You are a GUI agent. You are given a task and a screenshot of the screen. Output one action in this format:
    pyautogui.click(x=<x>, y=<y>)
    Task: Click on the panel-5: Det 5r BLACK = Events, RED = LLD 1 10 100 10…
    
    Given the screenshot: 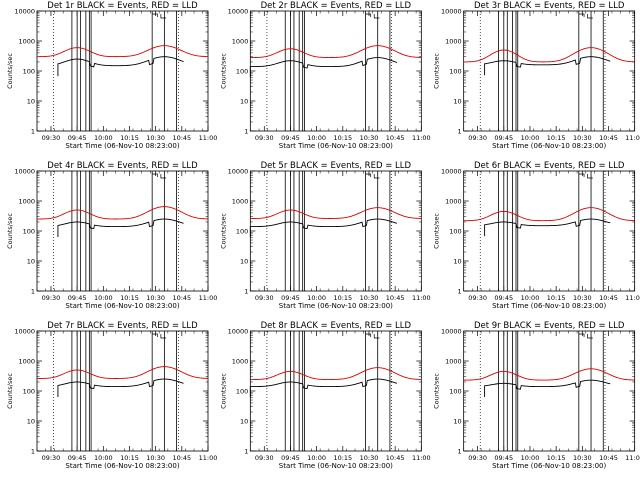 What is the action you would take?
    pyautogui.click(x=324, y=235)
    